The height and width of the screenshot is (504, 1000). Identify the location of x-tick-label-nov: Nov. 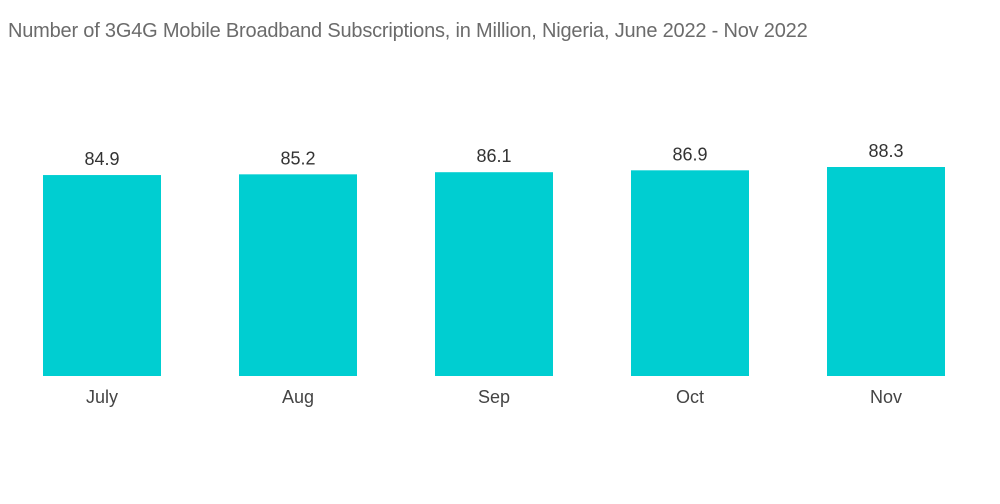
(886, 397).